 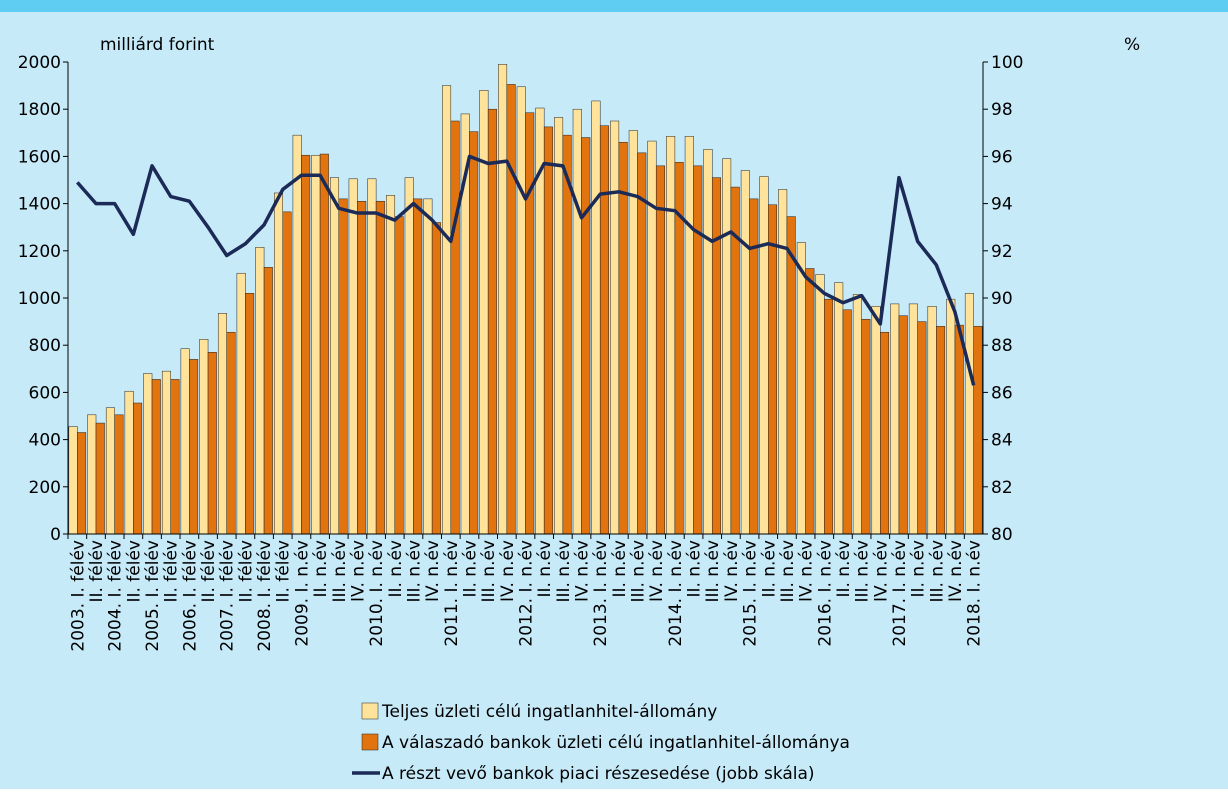 What do you see at coordinates (39, 252) in the screenshot?
I see `y-tick-label: 1200` at bounding box center [39, 252].